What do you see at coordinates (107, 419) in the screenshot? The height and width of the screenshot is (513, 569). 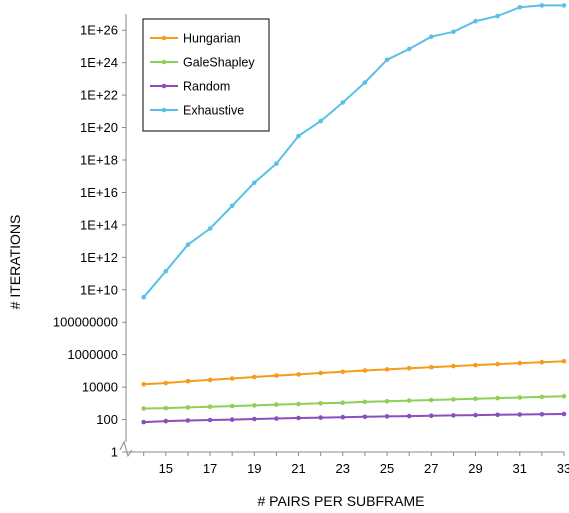 I see `y-tick-label: 100` at bounding box center [107, 419].